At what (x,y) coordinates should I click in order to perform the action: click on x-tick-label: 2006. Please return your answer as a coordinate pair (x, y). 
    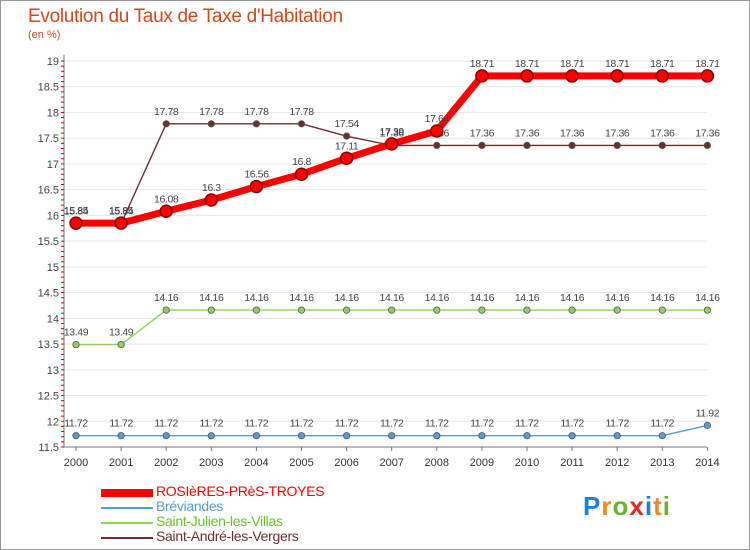
    Looking at the image, I should click on (346, 463).